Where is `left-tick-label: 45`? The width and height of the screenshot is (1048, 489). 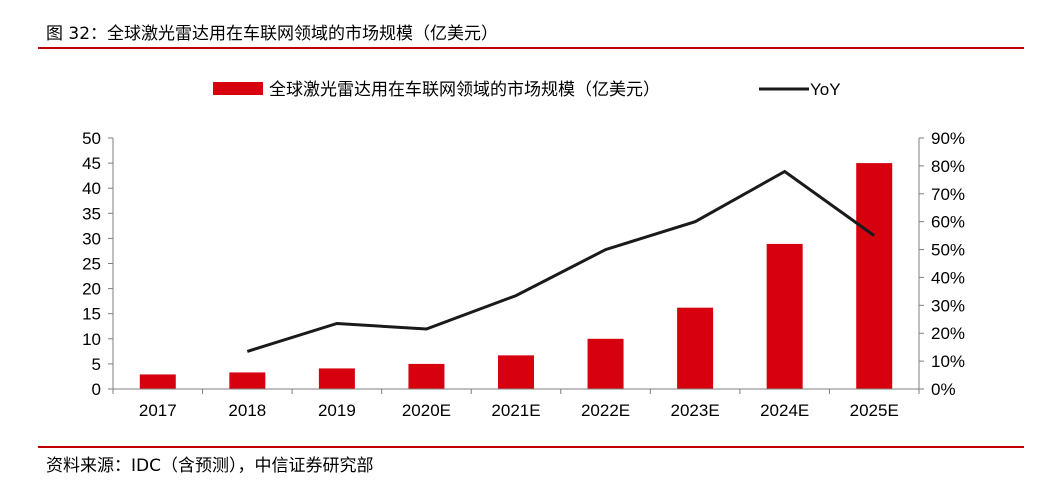
left-tick-label: 45 is located at coordinates (91, 163).